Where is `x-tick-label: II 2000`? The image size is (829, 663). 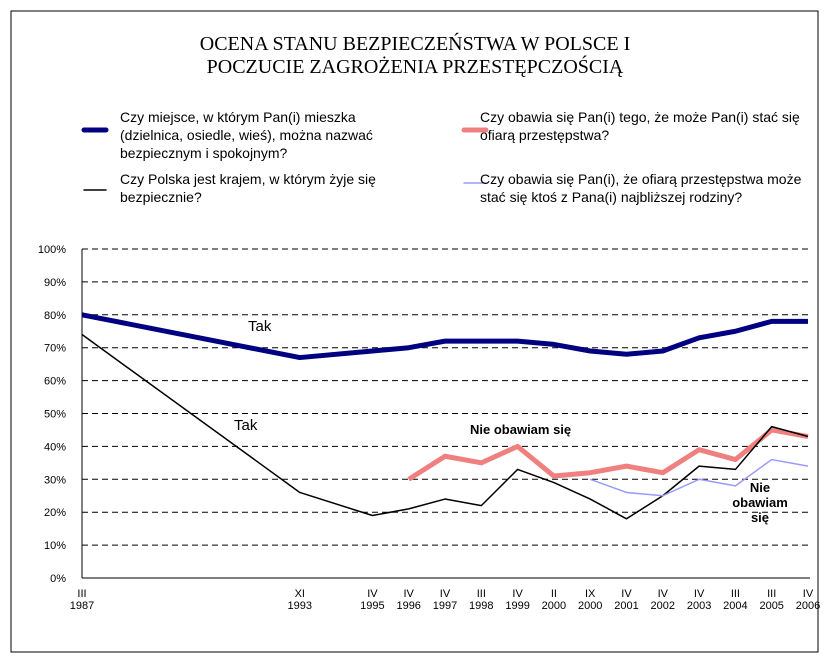
x-tick-label: II 2000 is located at coordinates (554, 600).